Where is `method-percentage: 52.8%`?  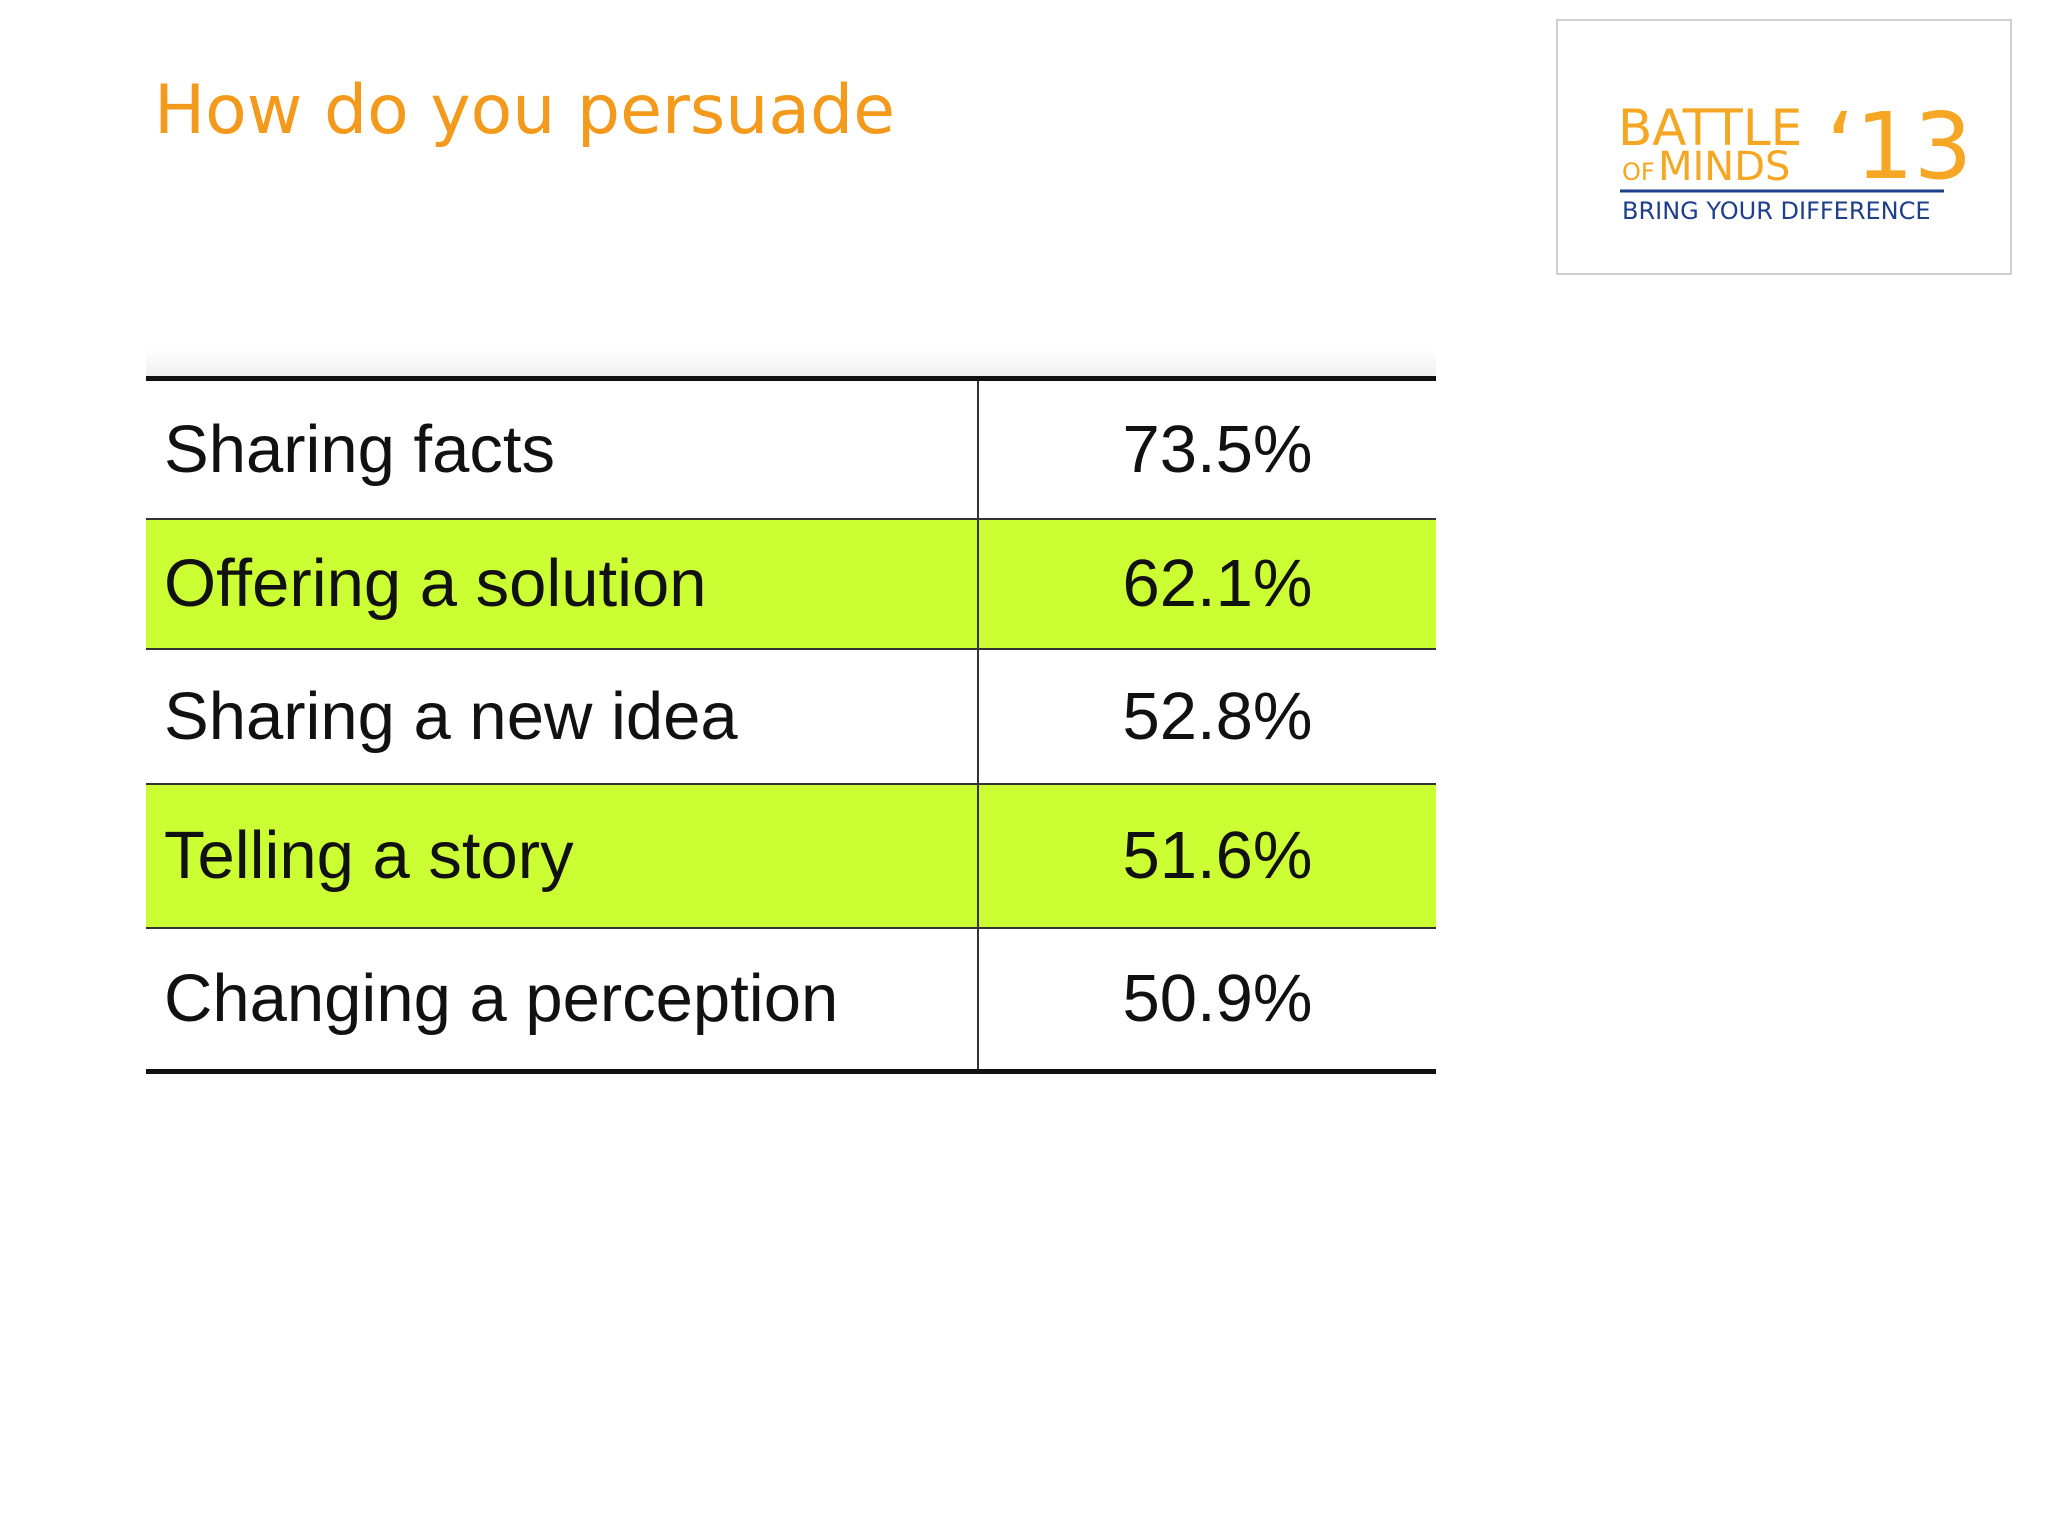
method-percentage: 52.8% is located at coordinates (1207, 715).